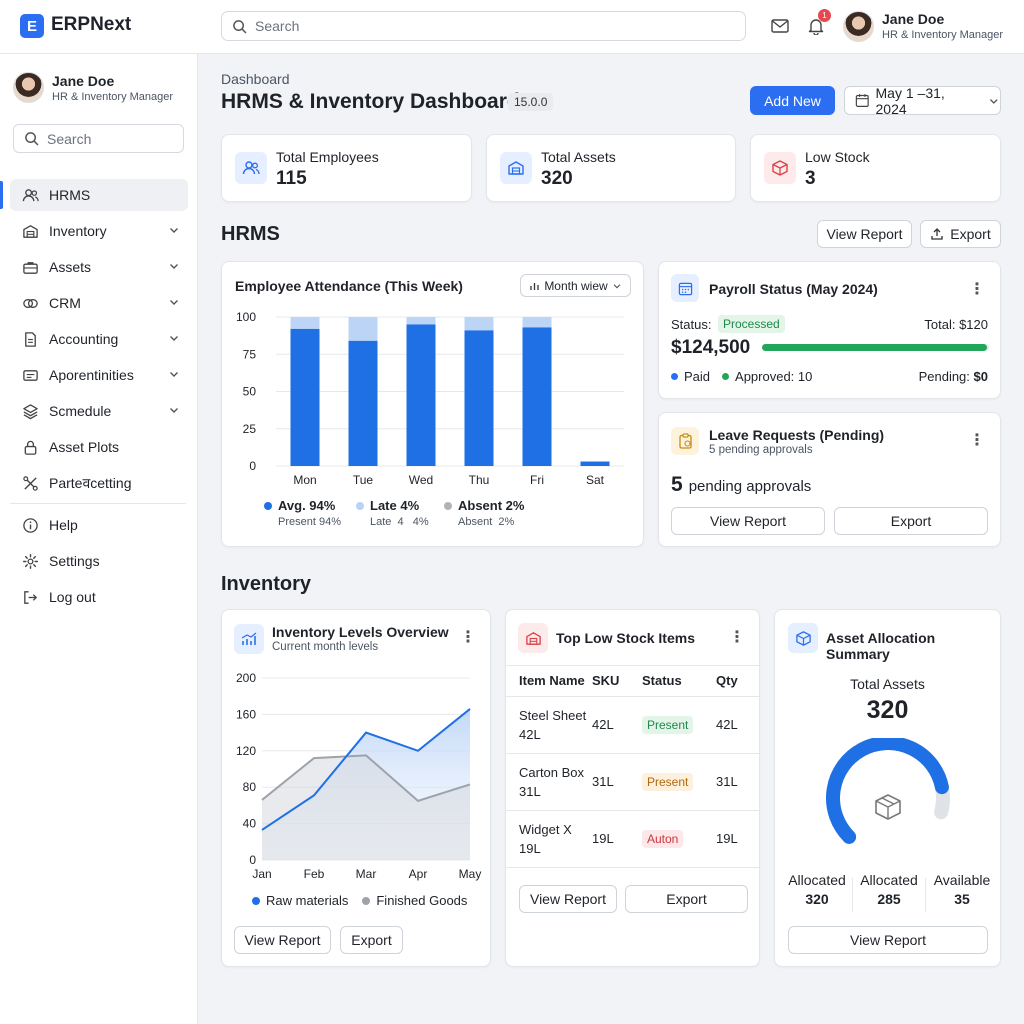 The height and width of the screenshot is (1024, 1024). Describe the element at coordinates (545, 829) in the screenshot. I see `item-name: Widget X` at that location.